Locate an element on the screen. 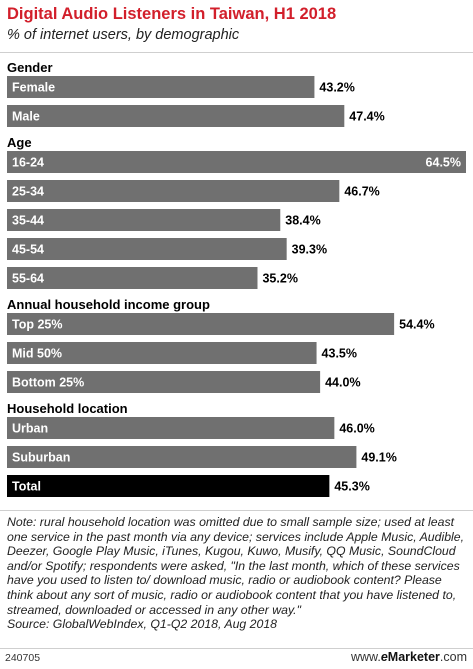 The width and height of the screenshot is (473, 669). category-label-16-24: 16-24 is located at coordinates (28, 163).